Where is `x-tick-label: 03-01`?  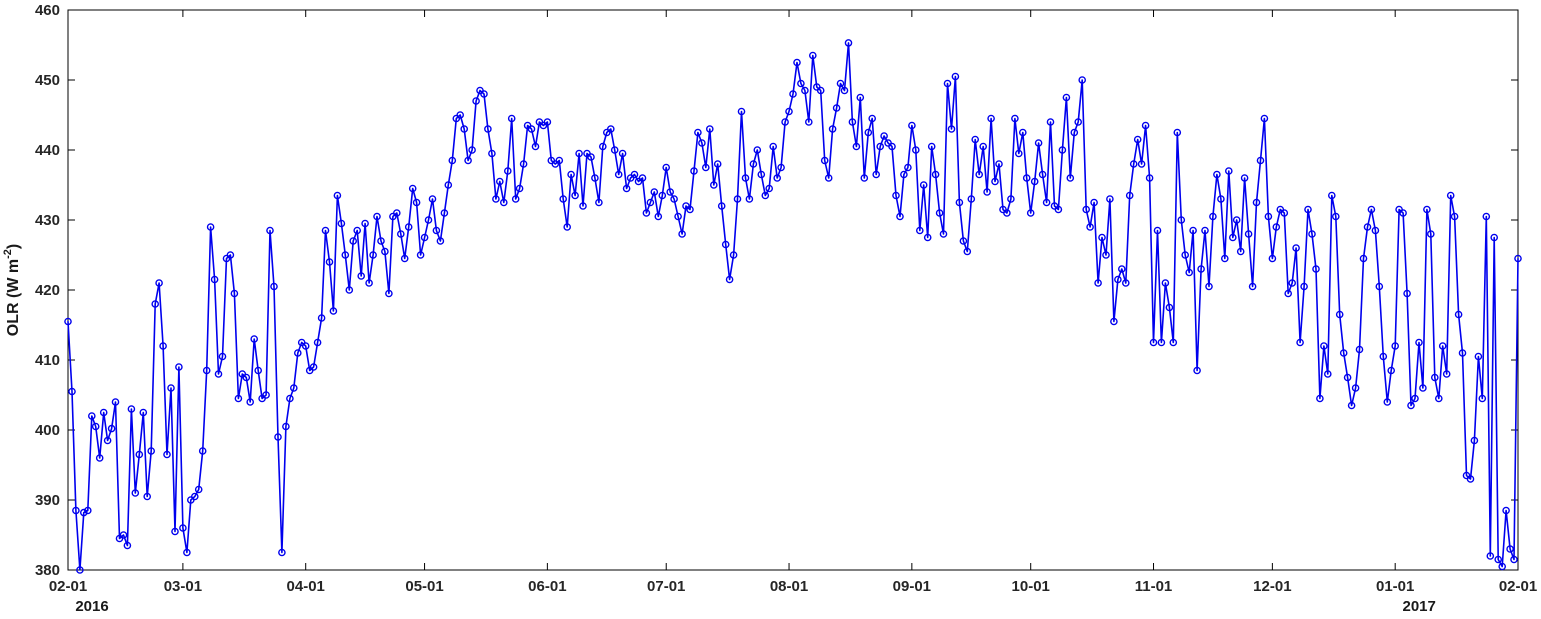
x-tick-label: 03-01 is located at coordinates (183, 586).